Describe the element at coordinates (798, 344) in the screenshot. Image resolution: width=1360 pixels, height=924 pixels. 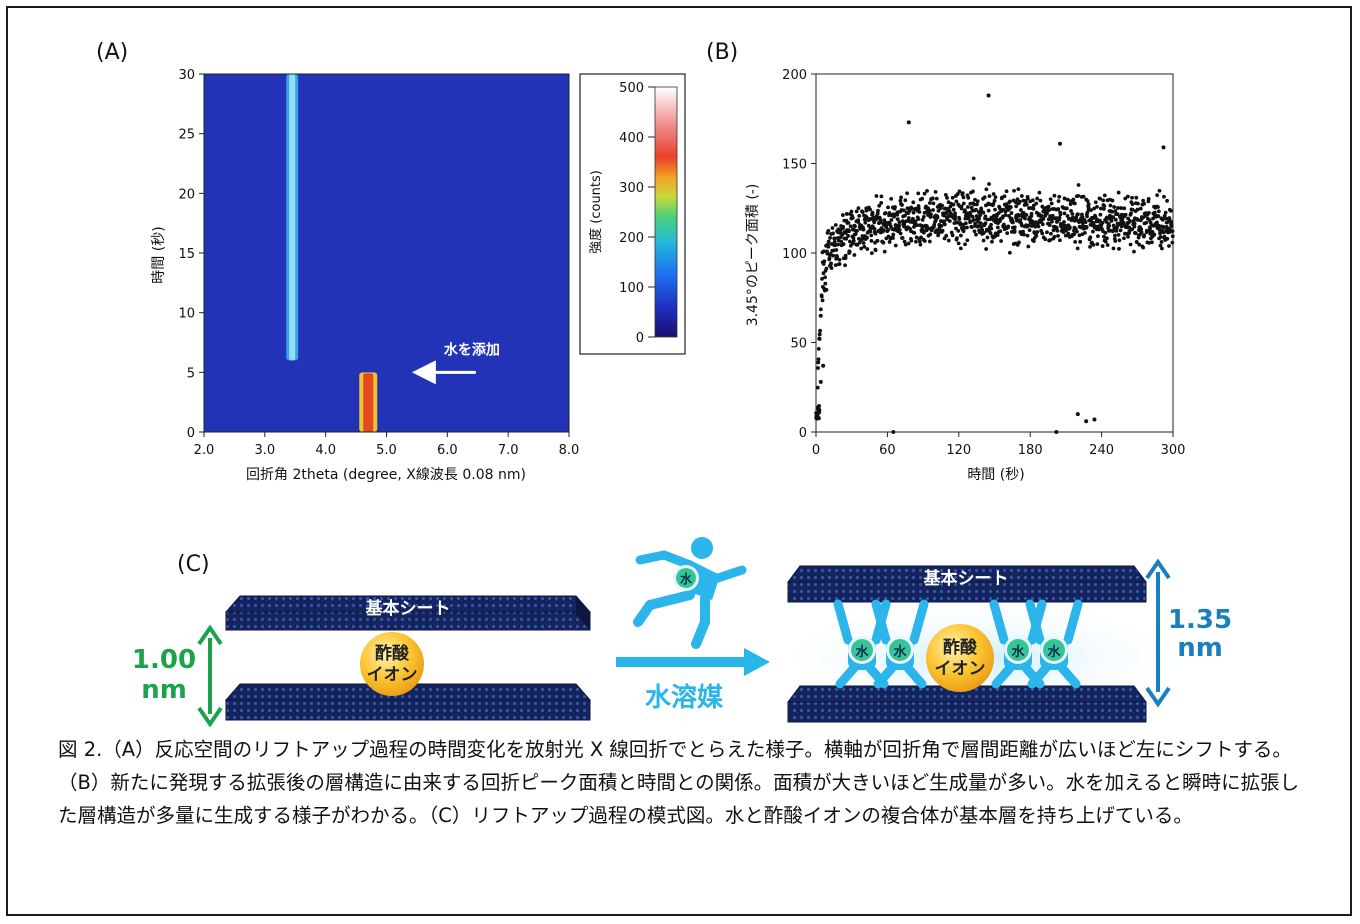
I see `b-y-tick-label: 50` at that location.